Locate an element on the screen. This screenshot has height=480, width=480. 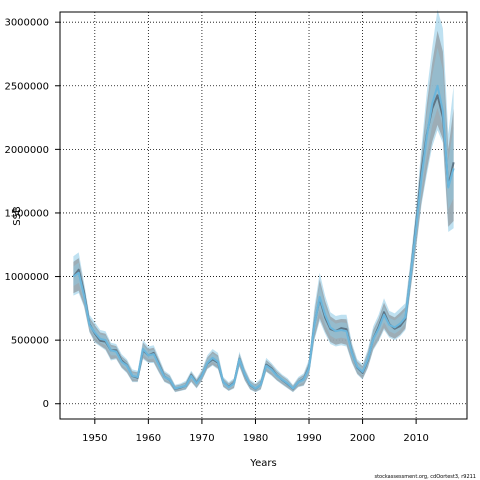
y-tick-label: 2000000 is located at coordinates (26, 150).